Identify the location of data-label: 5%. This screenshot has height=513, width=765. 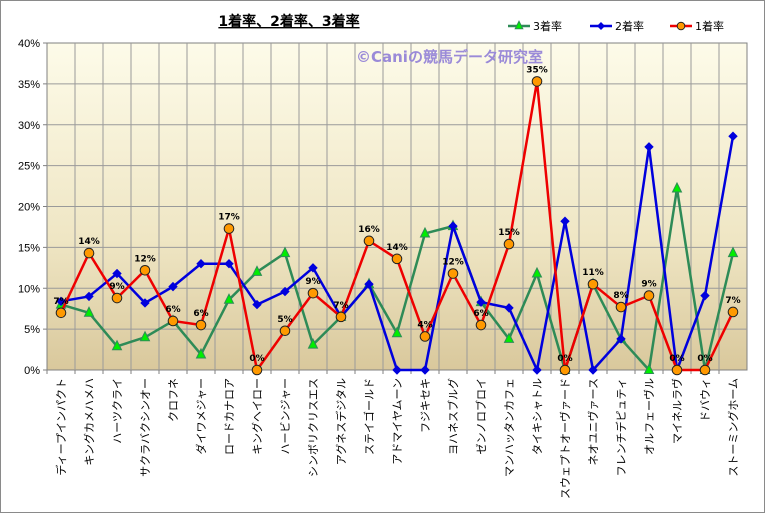
(284, 320).